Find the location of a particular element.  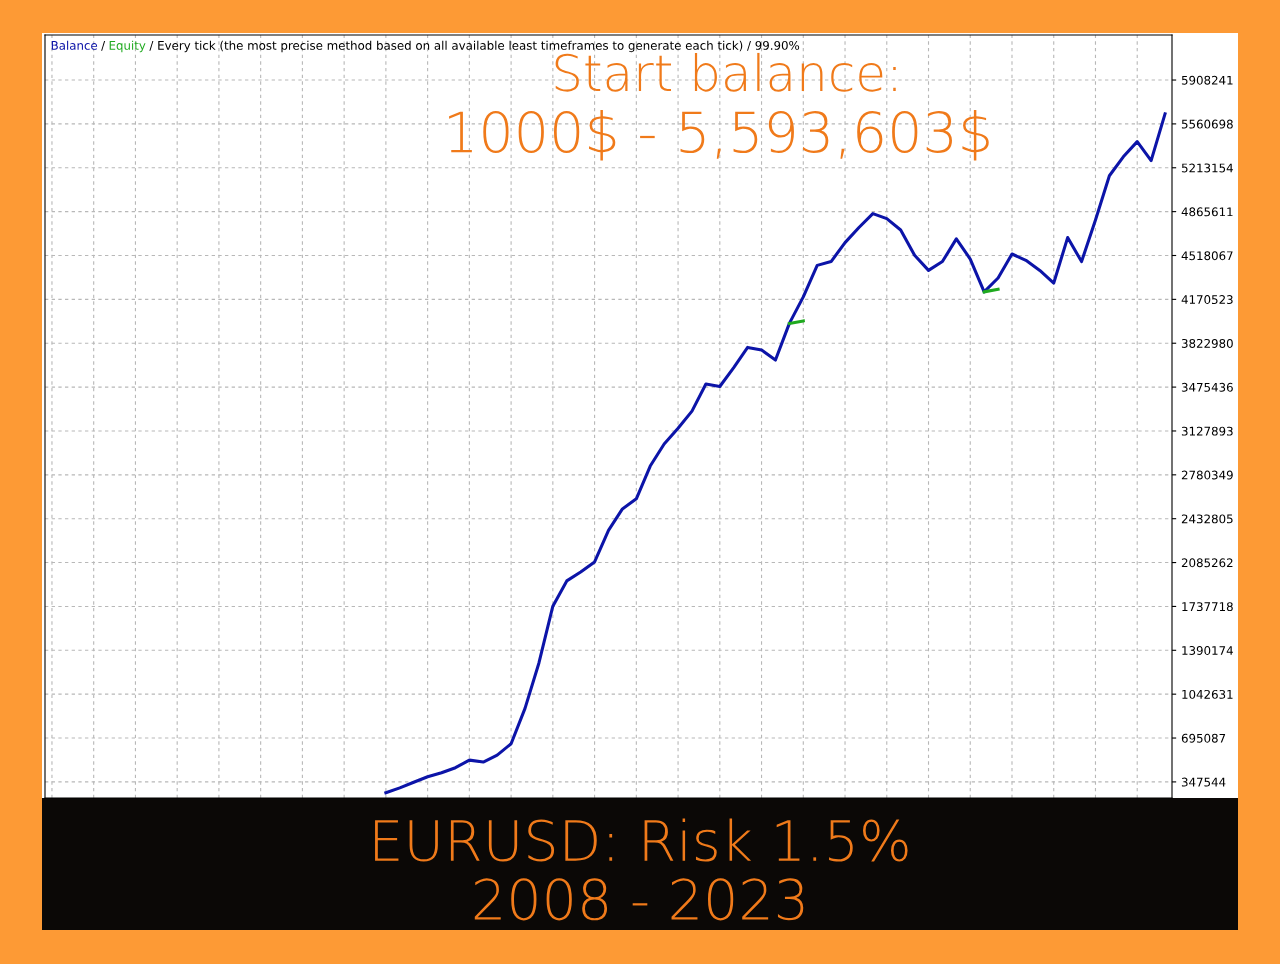

text: 2008 - 2023 is located at coordinates (639, 899).